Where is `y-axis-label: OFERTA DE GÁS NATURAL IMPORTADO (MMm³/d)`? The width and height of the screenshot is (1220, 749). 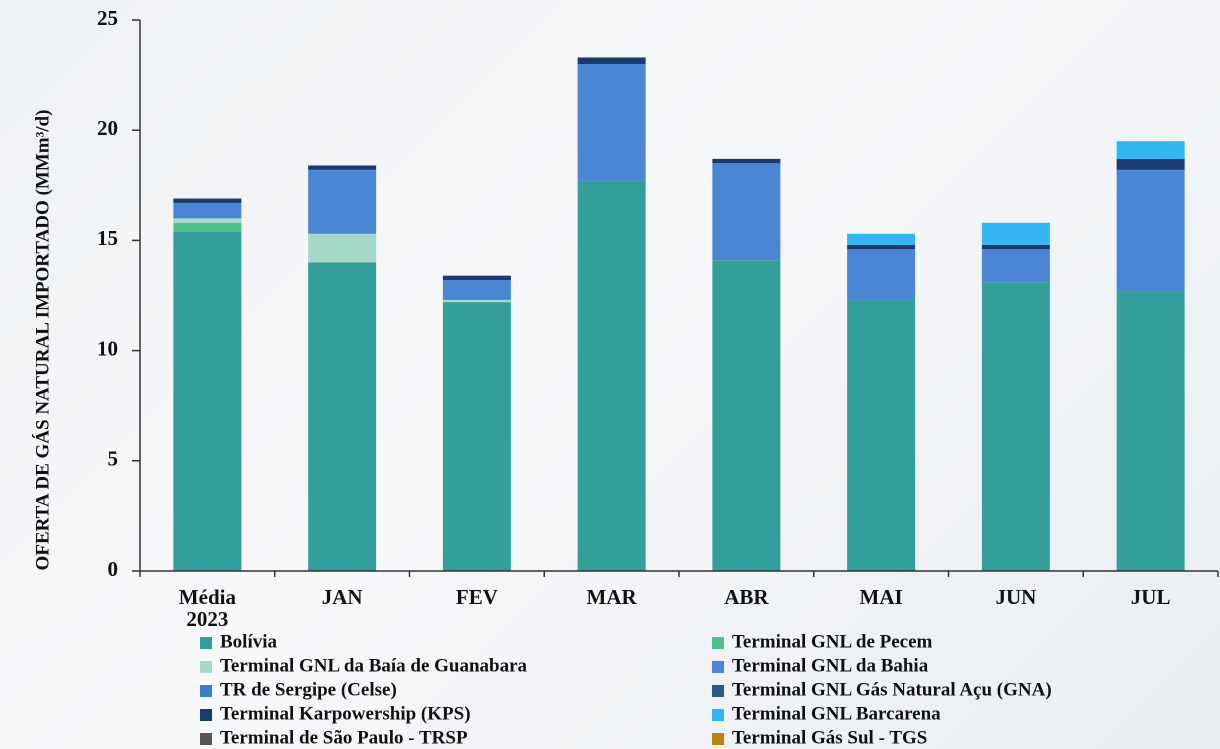 y-axis-label: OFERTA DE GÁS NATURAL IMPORTADO (MMm³/d) is located at coordinates (42, 340).